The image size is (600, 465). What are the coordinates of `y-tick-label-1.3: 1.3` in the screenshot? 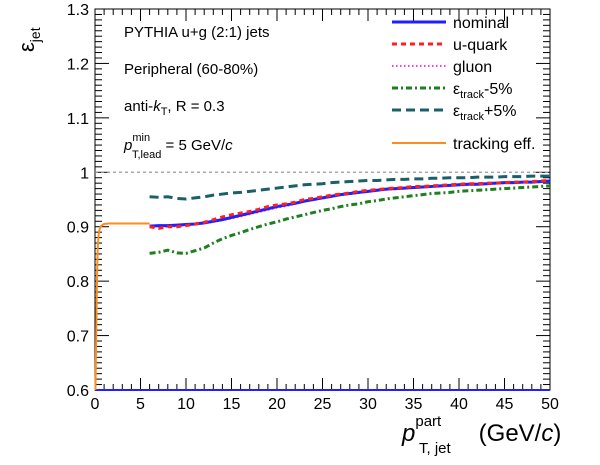 It's located at (78, 10).